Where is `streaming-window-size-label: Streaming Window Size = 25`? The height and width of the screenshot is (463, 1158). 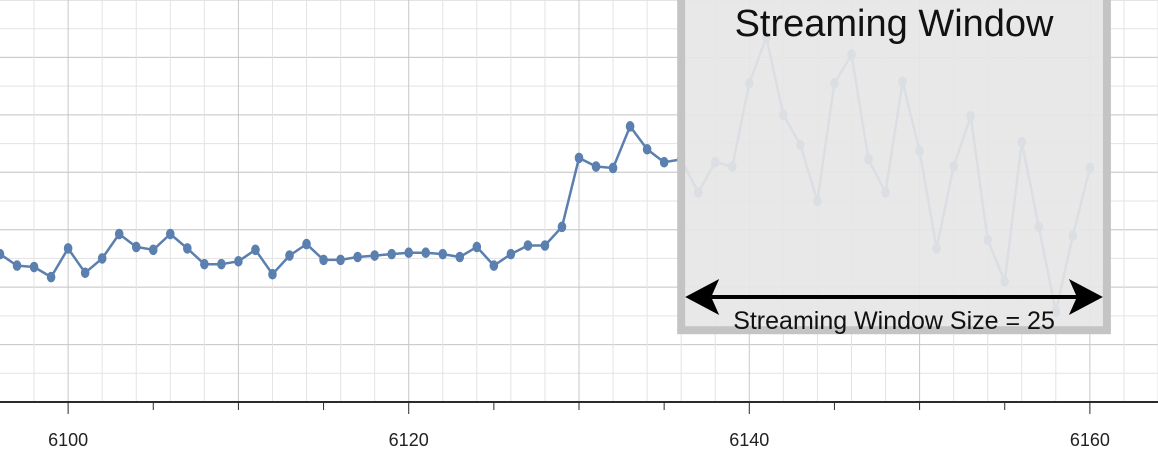
streaming-window-size-label: Streaming Window Size = 25 is located at coordinates (894, 321).